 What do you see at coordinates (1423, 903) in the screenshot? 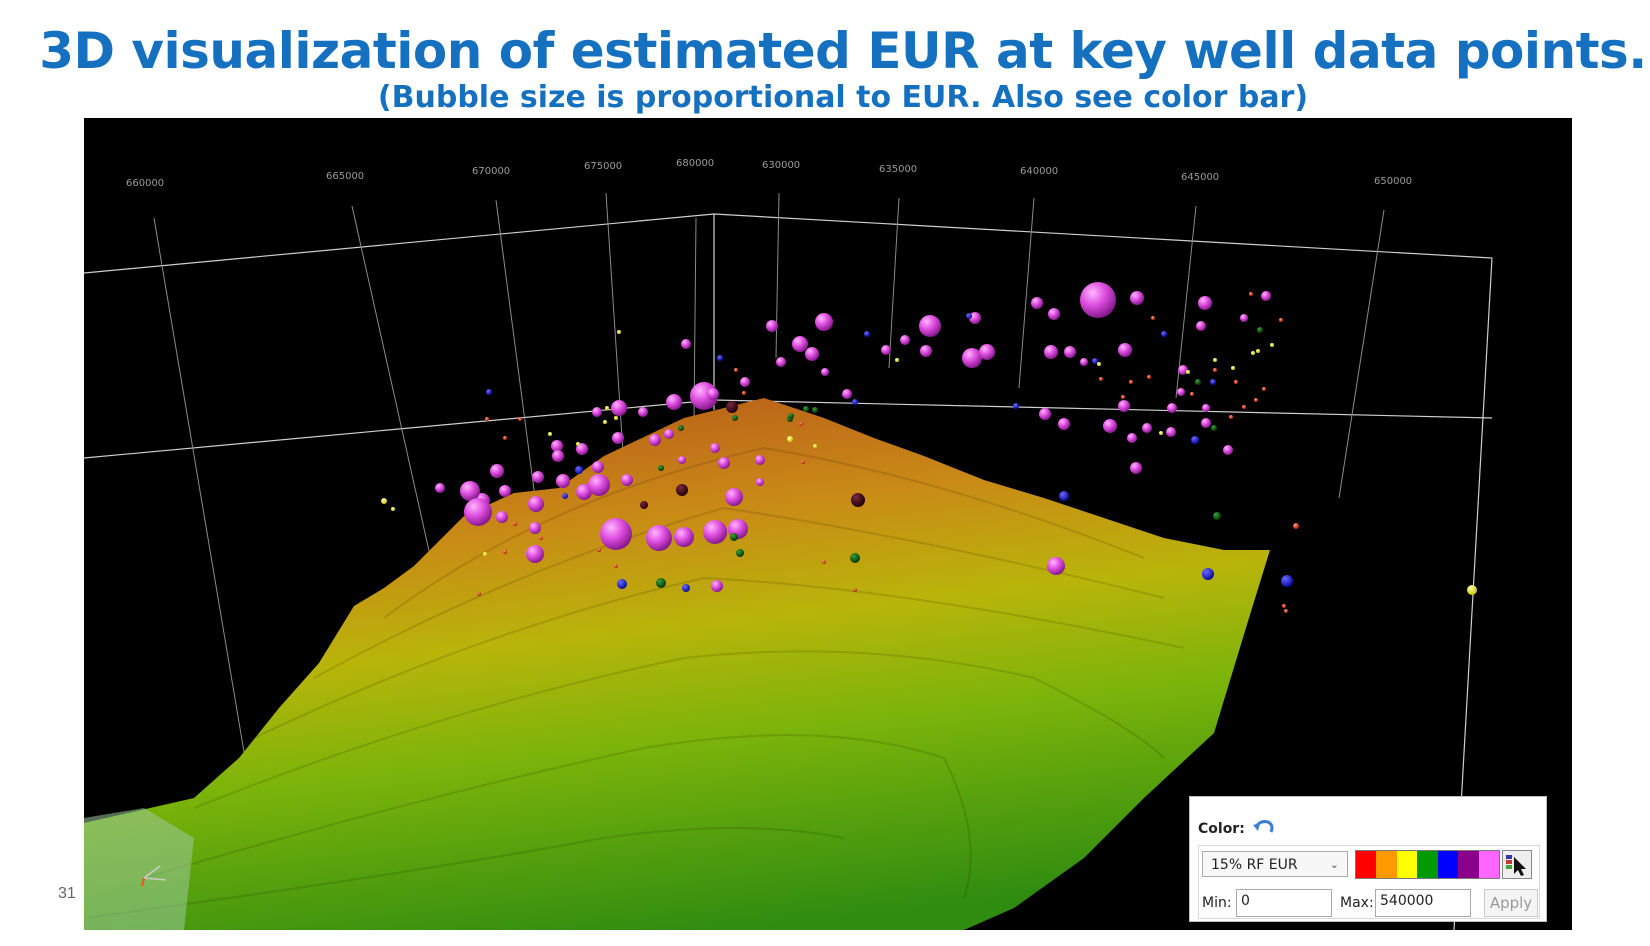
I see `max-input: 540000` at bounding box center [1423, 903].